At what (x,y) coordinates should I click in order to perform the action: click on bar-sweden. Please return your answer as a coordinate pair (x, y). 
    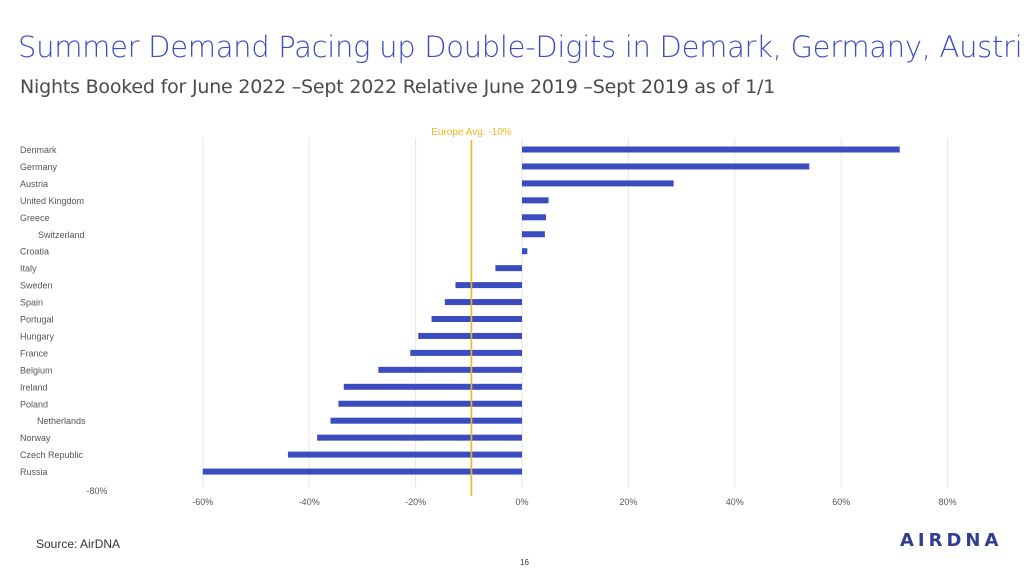
    Looking at the image, I should click on (488, 285).